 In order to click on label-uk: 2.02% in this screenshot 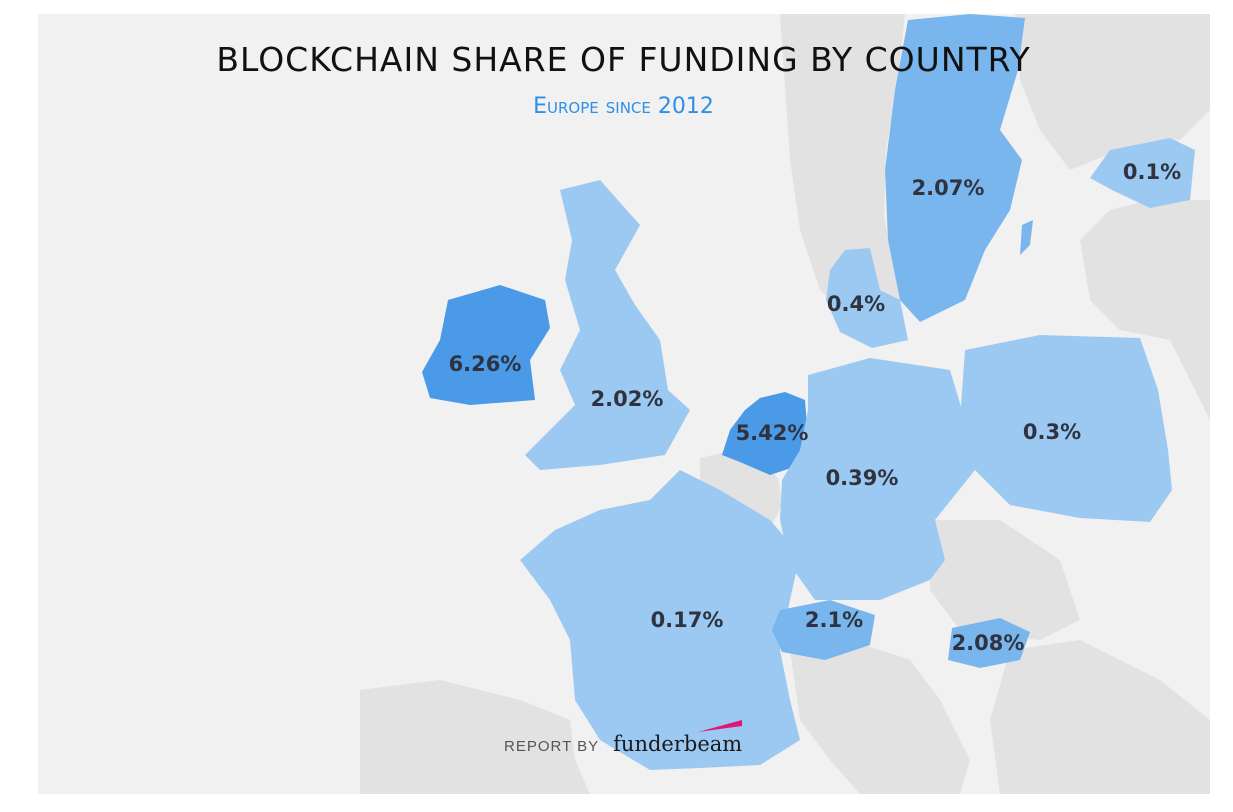, I will do `click(627, 399)`.